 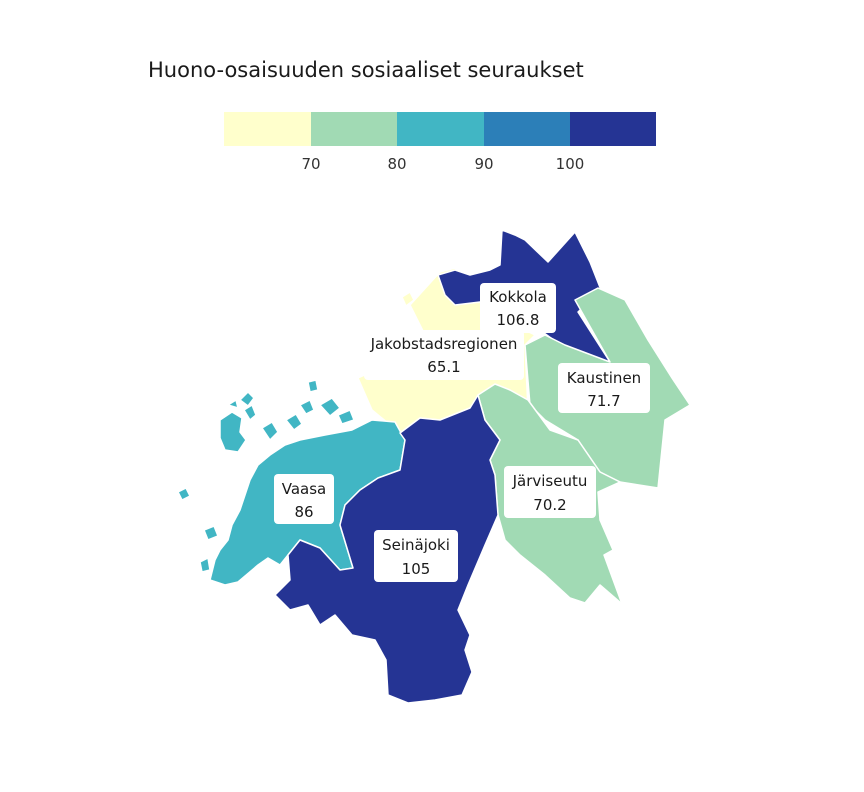 I want to click on label-kaustinen-name: Kaustinen, so click(x=604, y=378).